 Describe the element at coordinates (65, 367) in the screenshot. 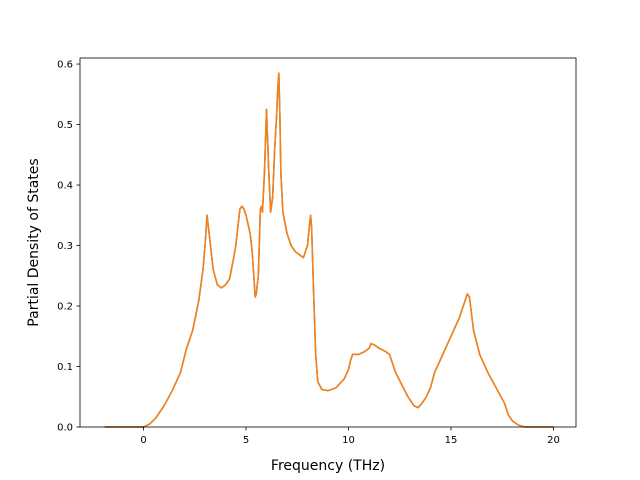

I see `y-tick-label: 0.1` at that location.